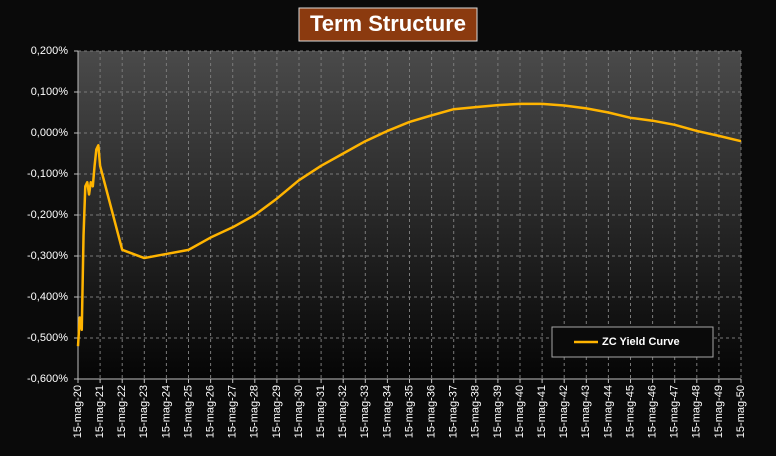 This screenshot has width=776, height=456. What do you see at coordinates (520, 411) in the screenshot?
I see `x-tick-label: 15-mag-40` at bounding box center [520, 411].